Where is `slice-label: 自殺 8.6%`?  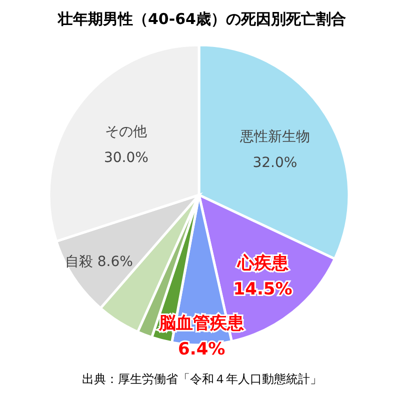
slice-label: 自殺 8.6% is located at coordinates (98, 262).